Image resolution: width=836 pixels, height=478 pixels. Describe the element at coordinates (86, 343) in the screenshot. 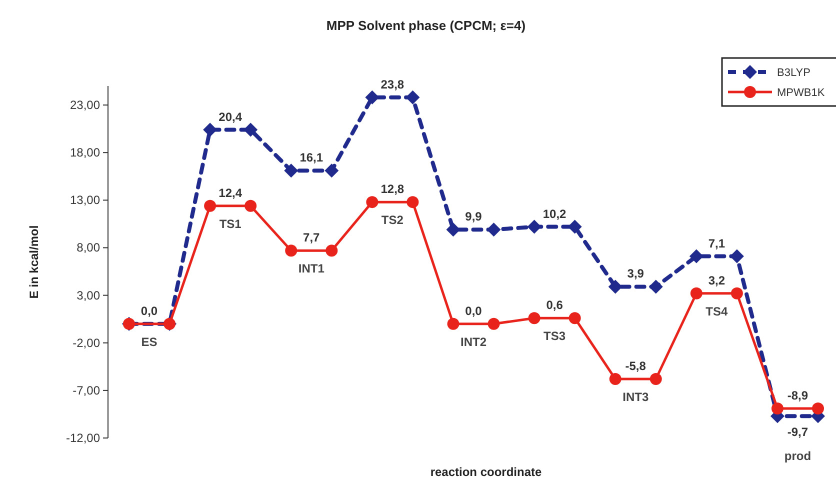

I see `y-tick-label: -2,00` at that location.